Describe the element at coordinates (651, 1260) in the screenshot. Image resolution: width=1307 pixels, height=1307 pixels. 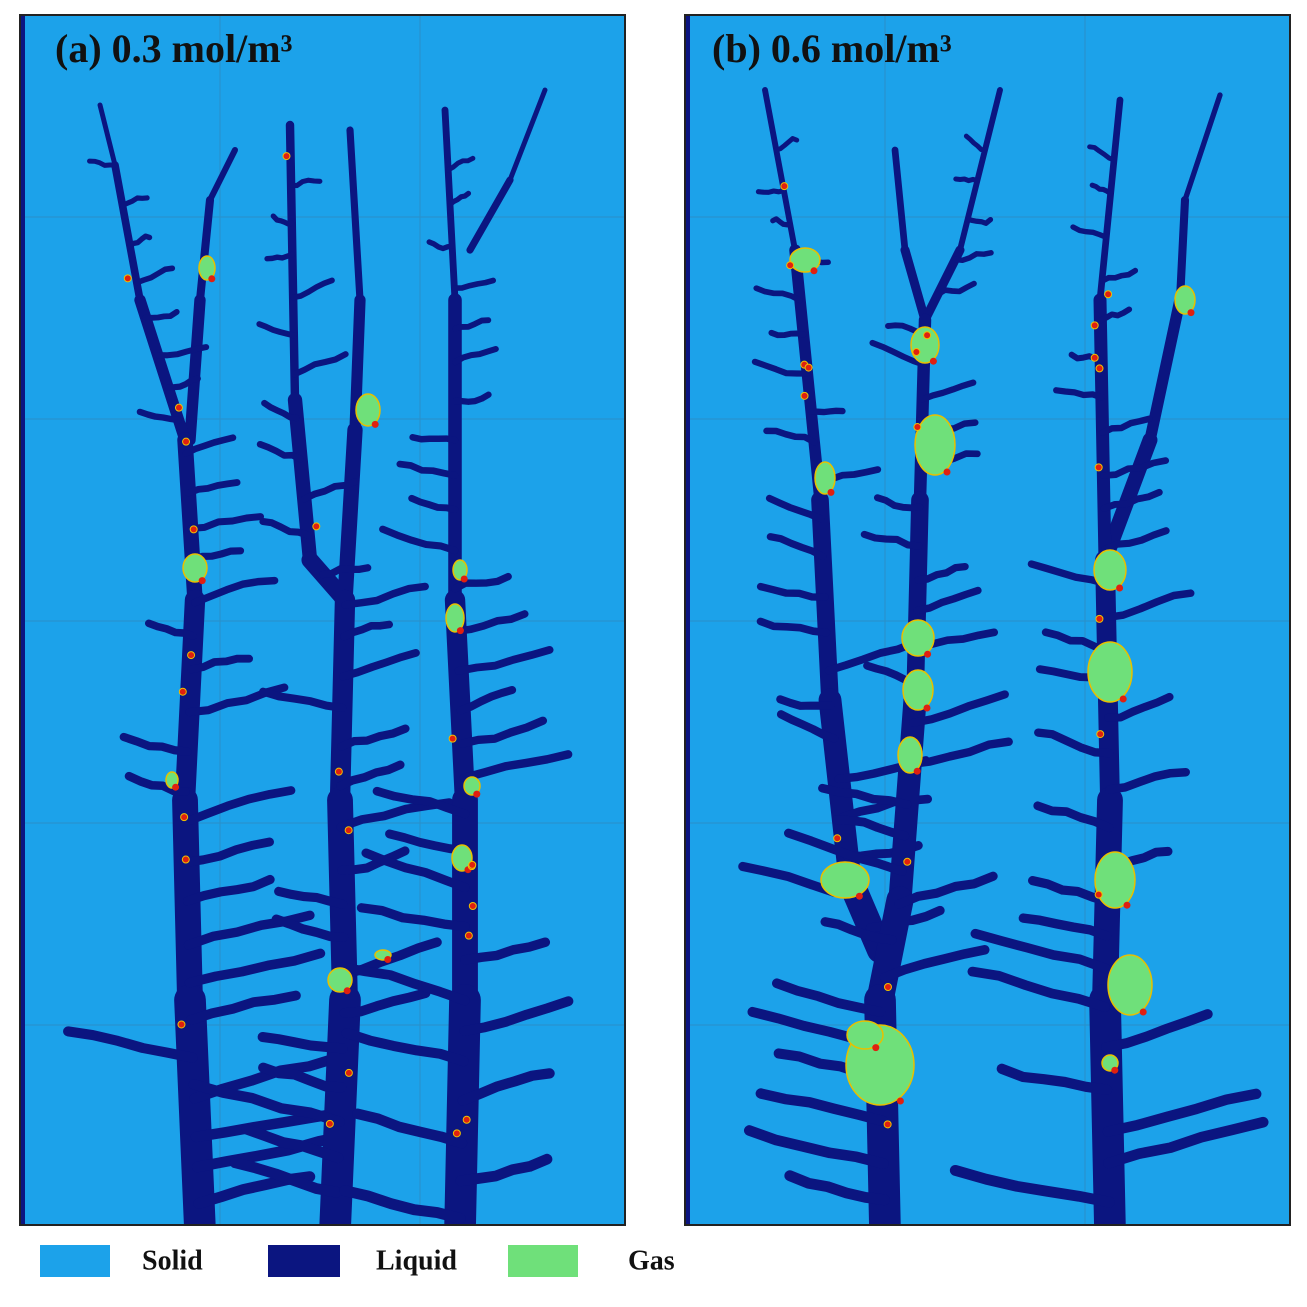
I see `legend-label: Gas` at that location.